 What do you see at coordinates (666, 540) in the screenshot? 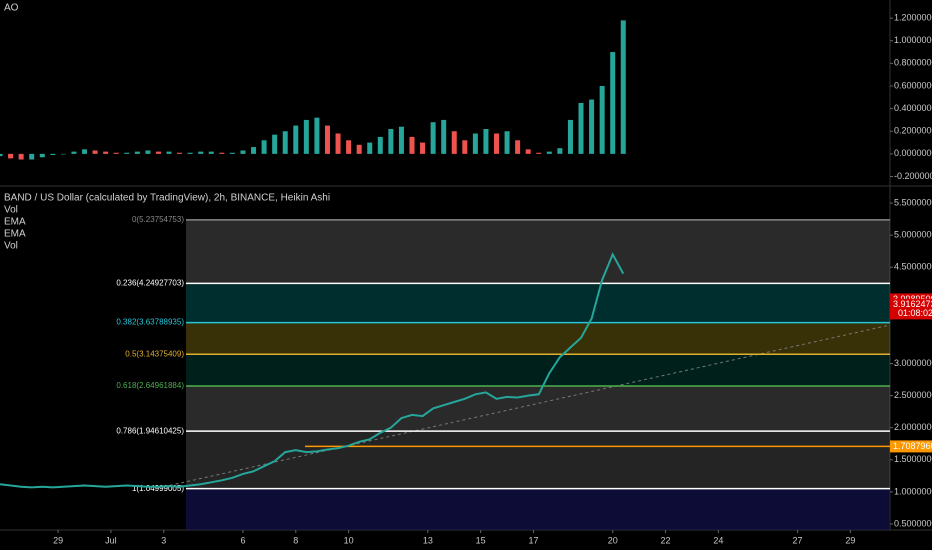
I see `x-tick-label: 22` at bounding box center [666, 540].